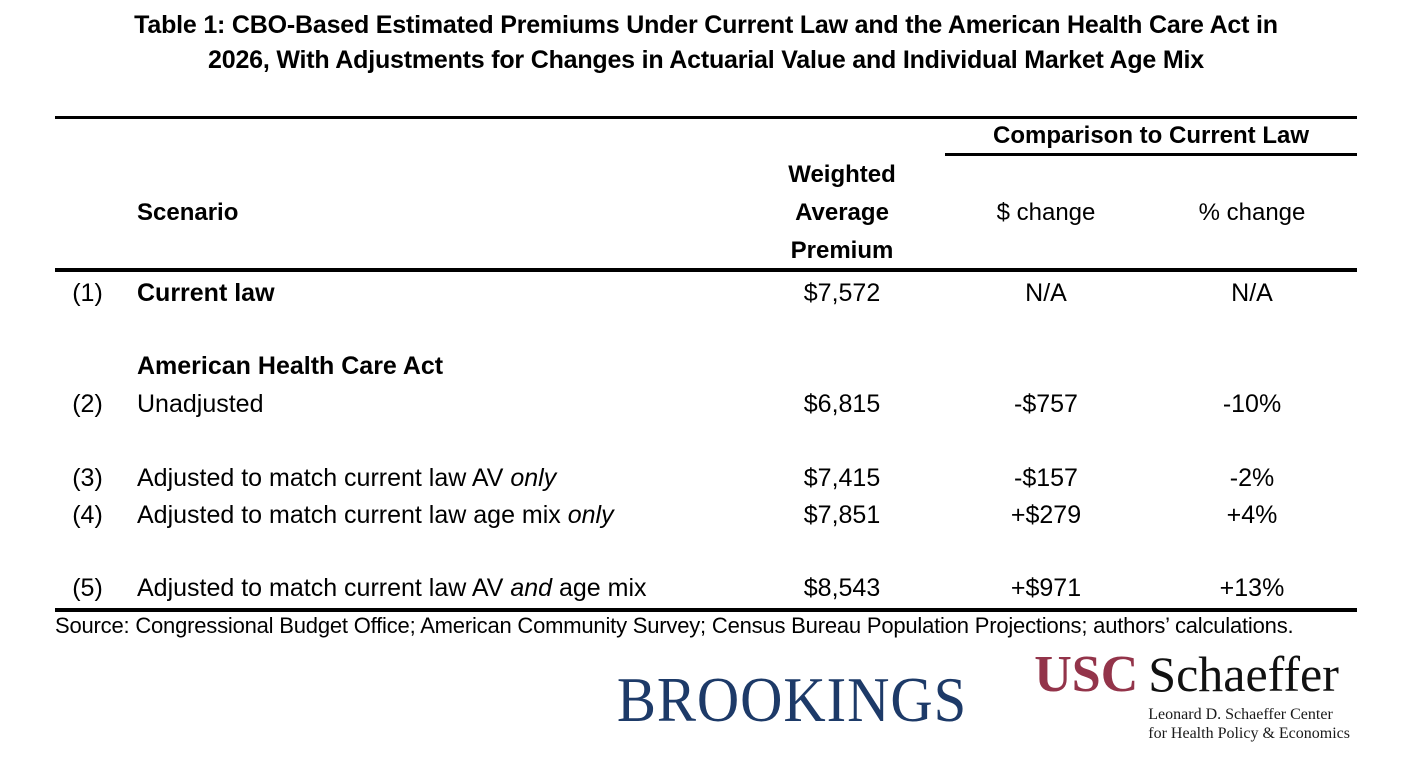  I want to click on premium-value: $7,572, so click(842, 293).